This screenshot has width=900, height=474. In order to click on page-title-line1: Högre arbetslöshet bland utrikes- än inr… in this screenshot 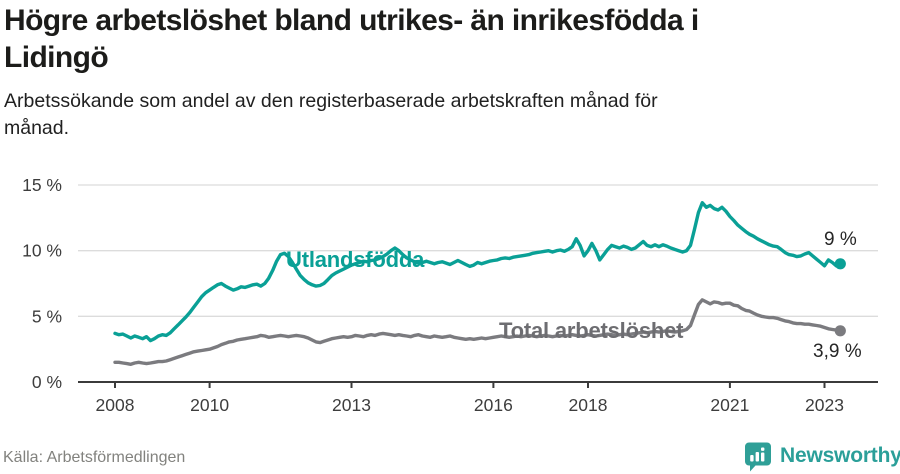, I will do `click(351, 20)`.